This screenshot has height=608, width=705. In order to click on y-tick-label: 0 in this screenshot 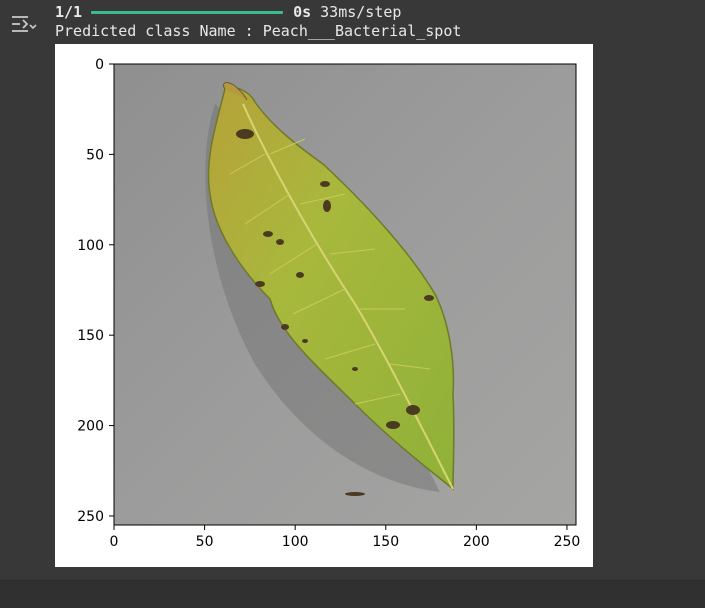, I will do `click(99, 65)`.